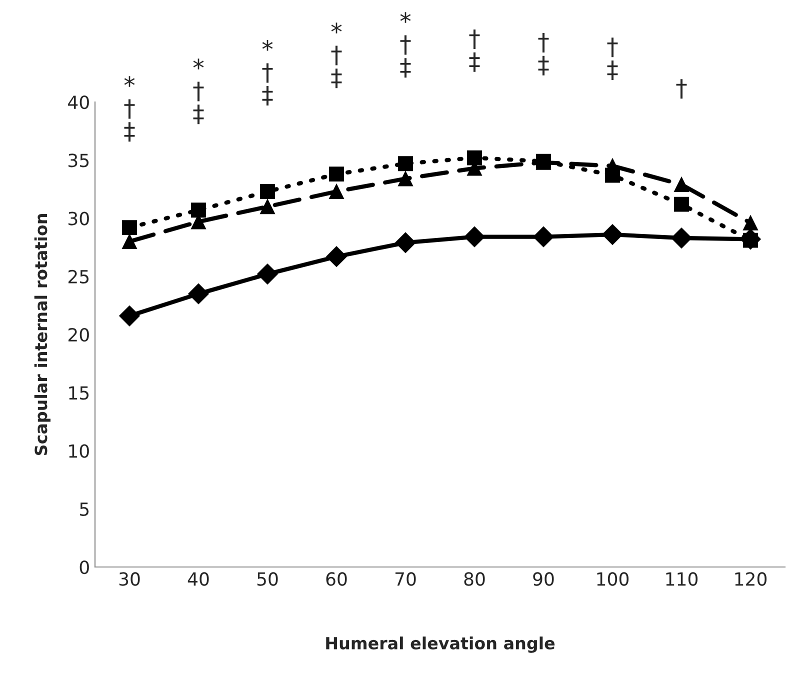 The width and height of the screenshot is (794, 678). What do you see at coordinates (474, 579) in the screenshot?
I see `x-tick-label: 80` at bounding box center [474, 579].